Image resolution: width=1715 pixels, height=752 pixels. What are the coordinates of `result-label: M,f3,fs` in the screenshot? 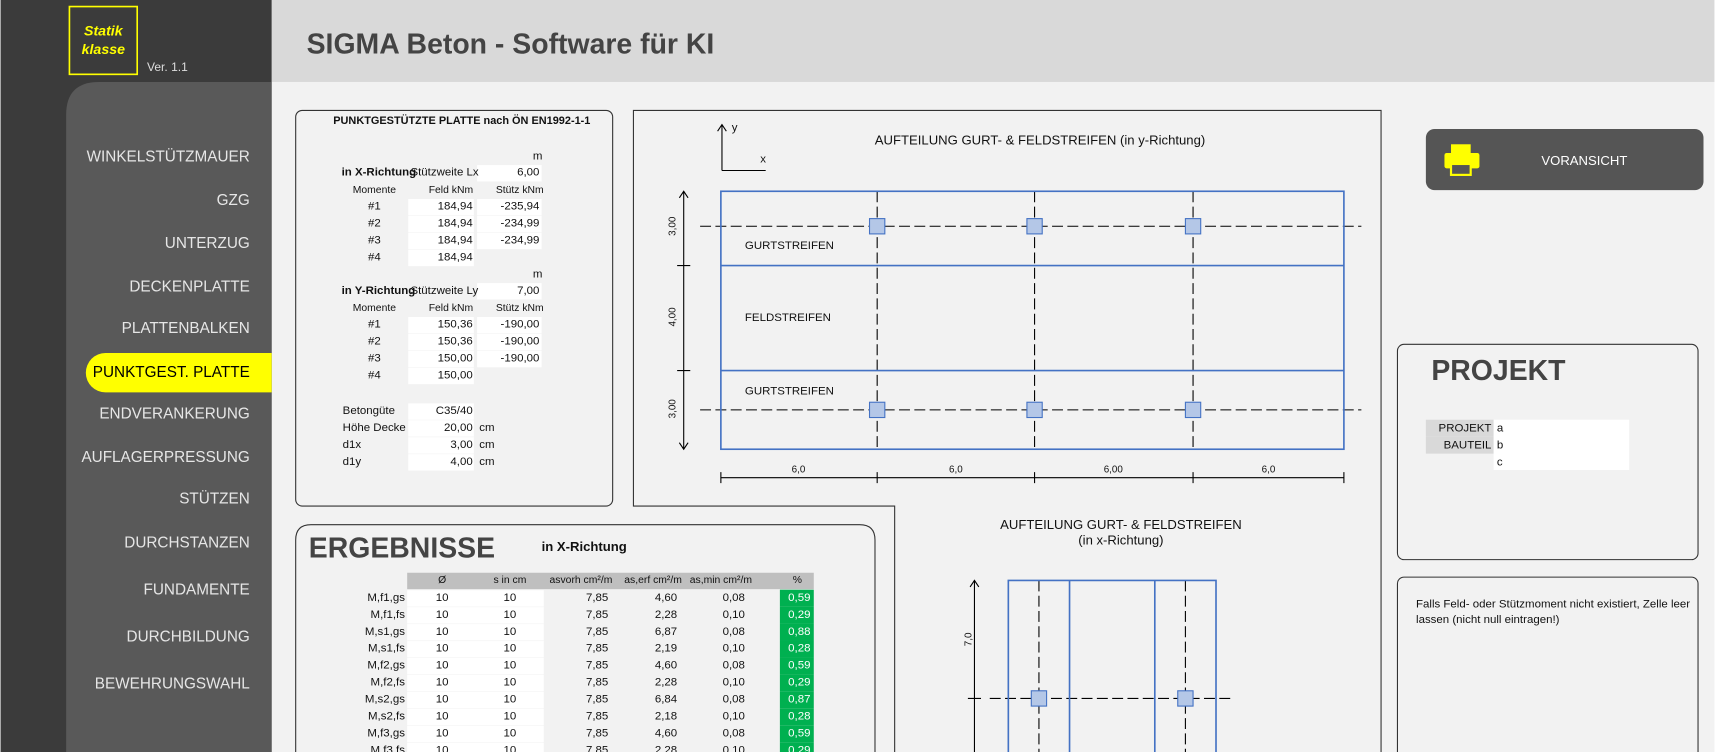 It's located at (388, 748).